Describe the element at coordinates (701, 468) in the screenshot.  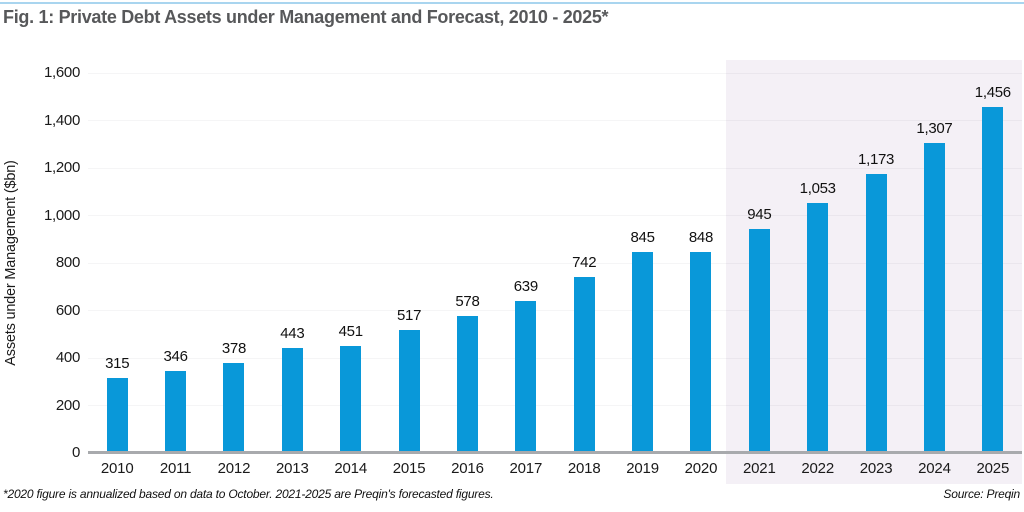
I see `x-tick-2020: 2020` at that location.